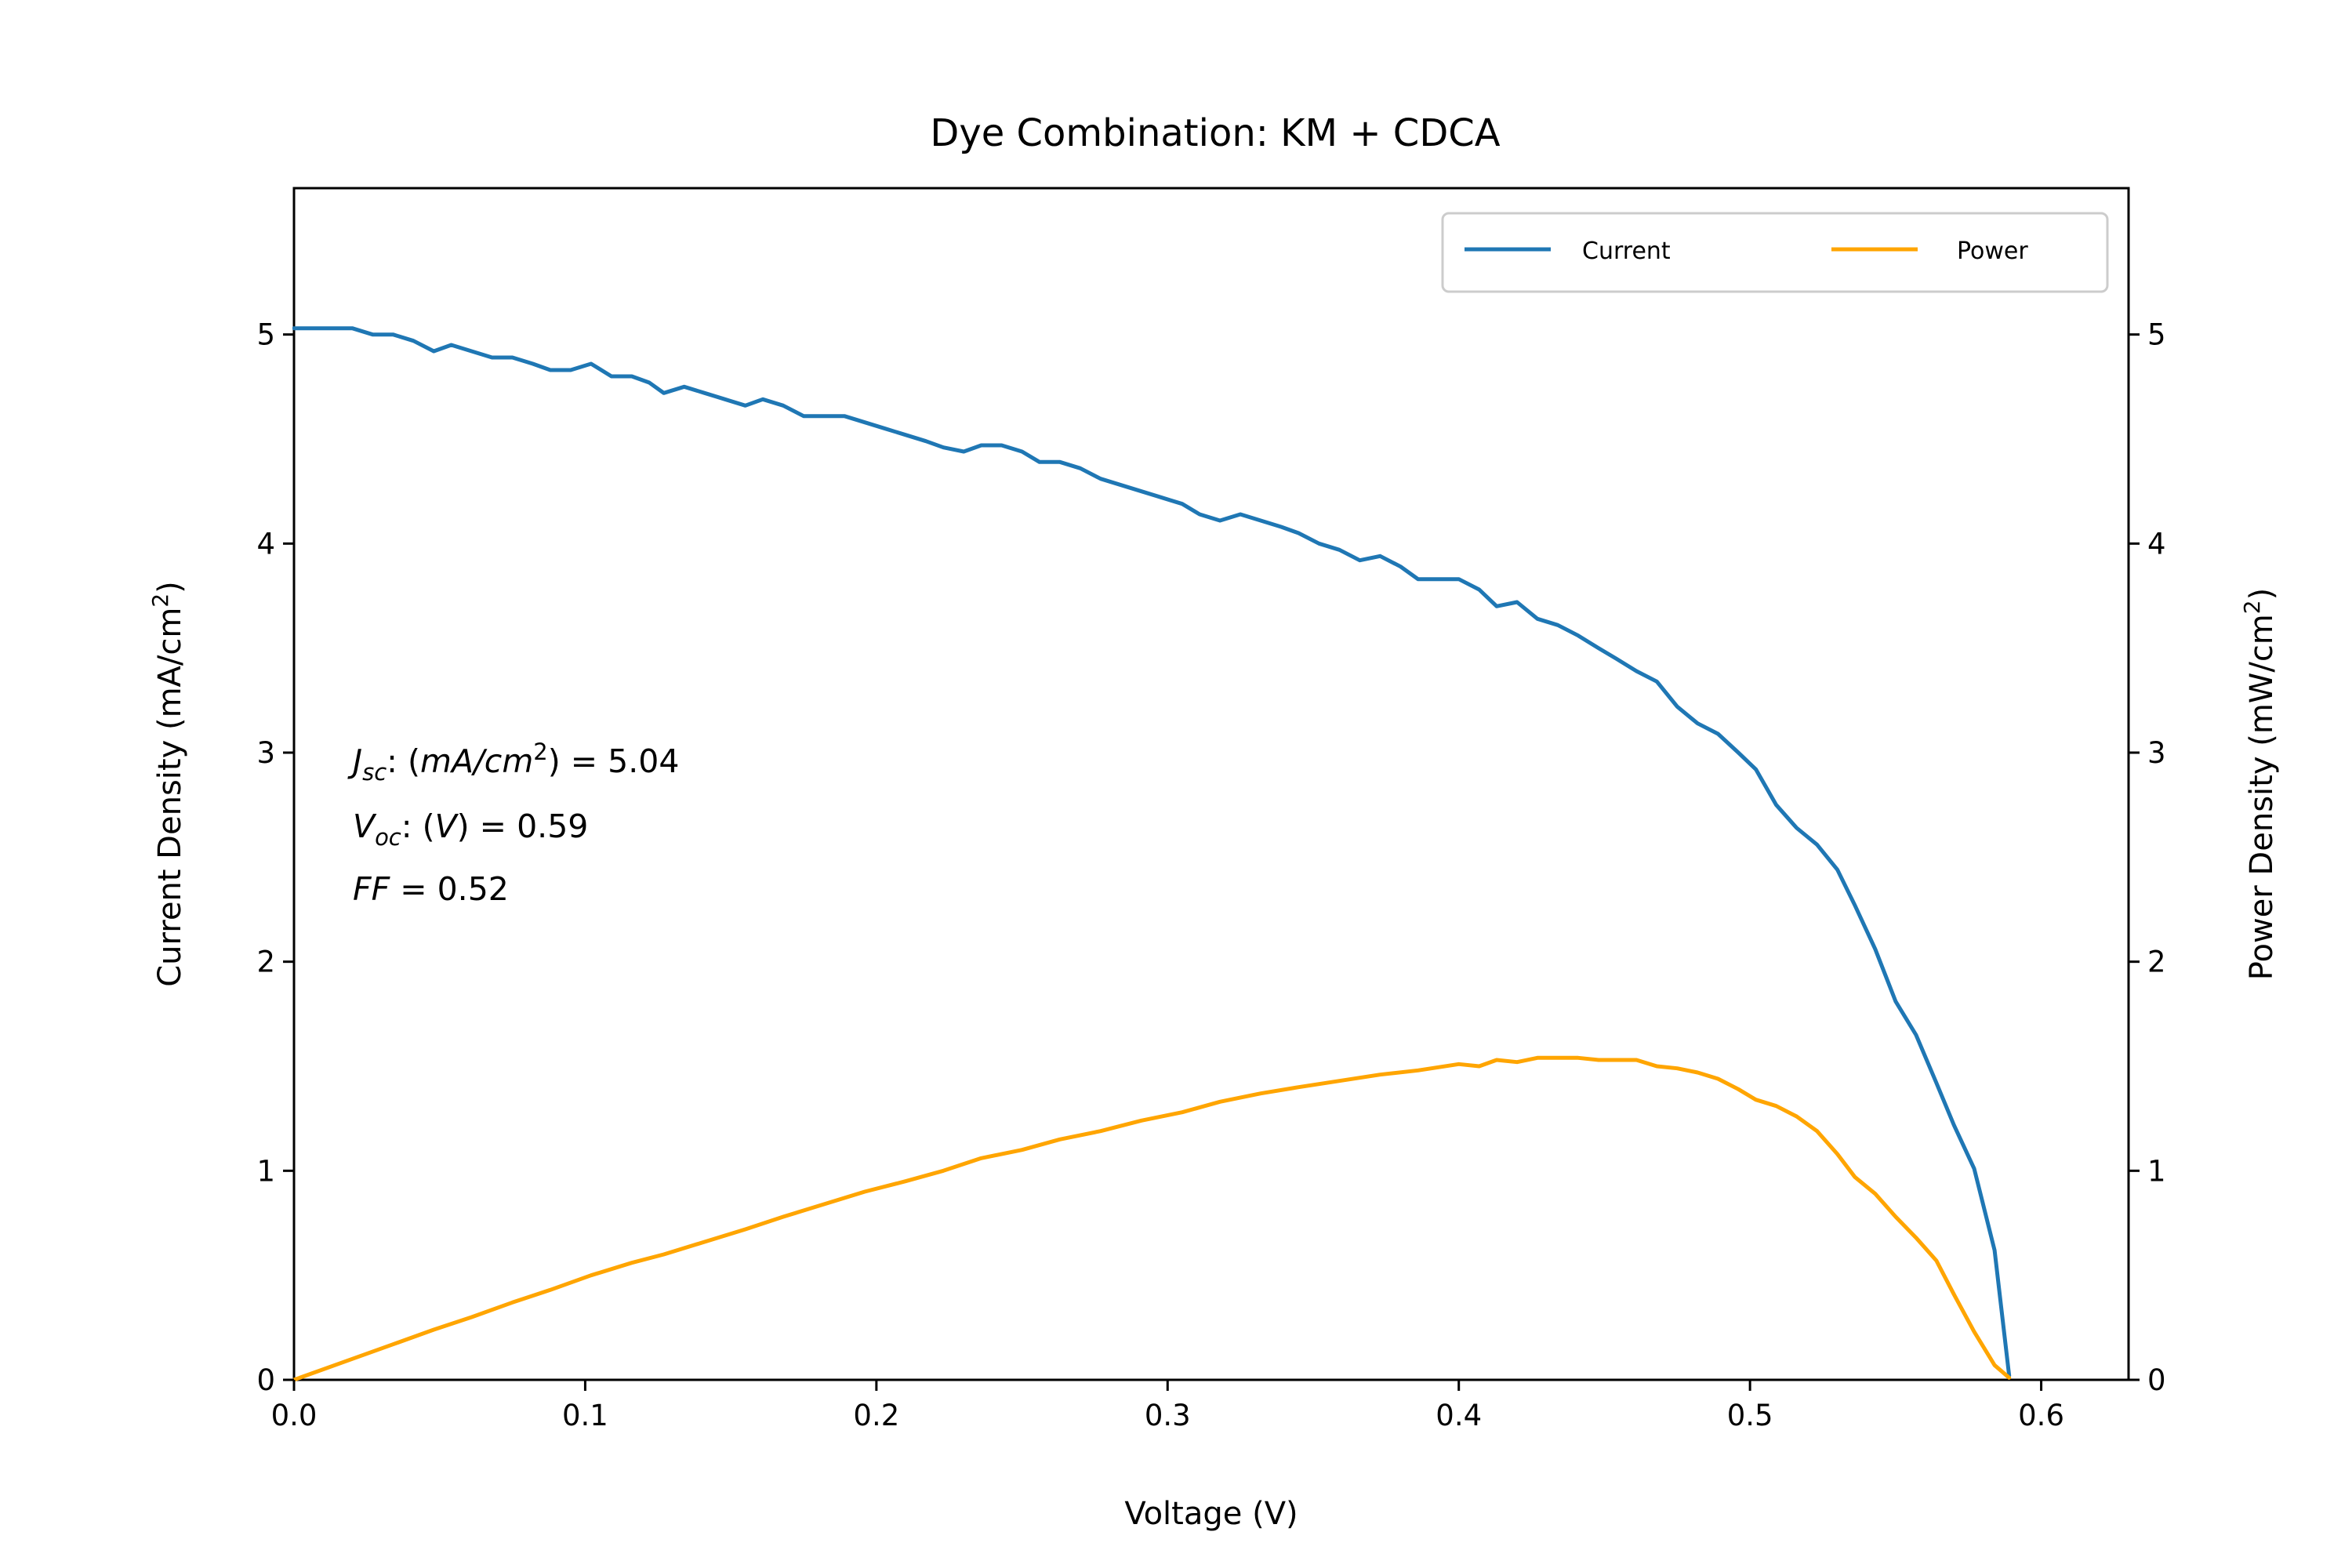  I want to click on y-left-tick-label: 4, so click(265, 544).